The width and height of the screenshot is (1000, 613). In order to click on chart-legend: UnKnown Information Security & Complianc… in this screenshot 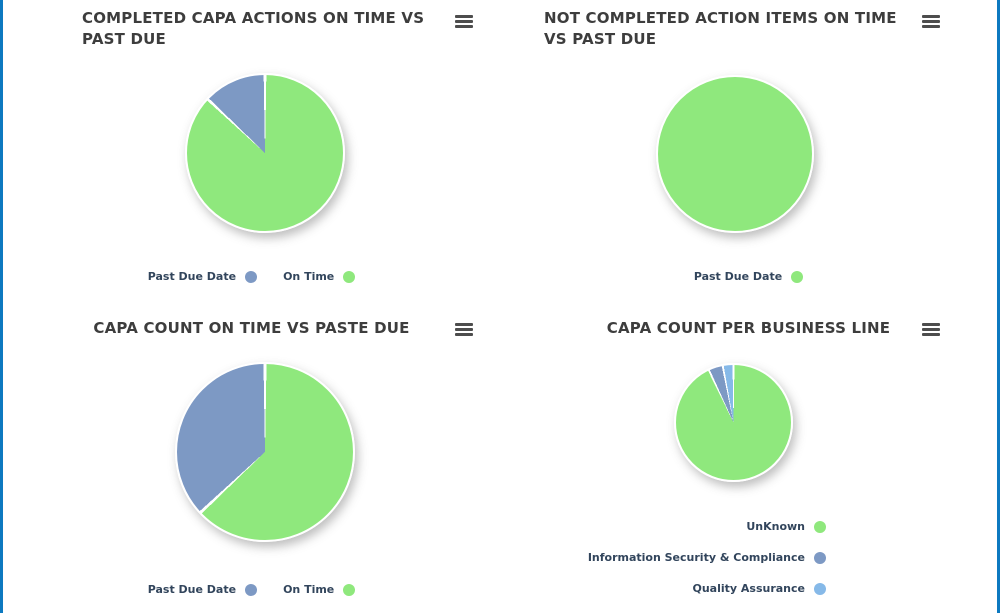, I will do `click(707, 557)`.